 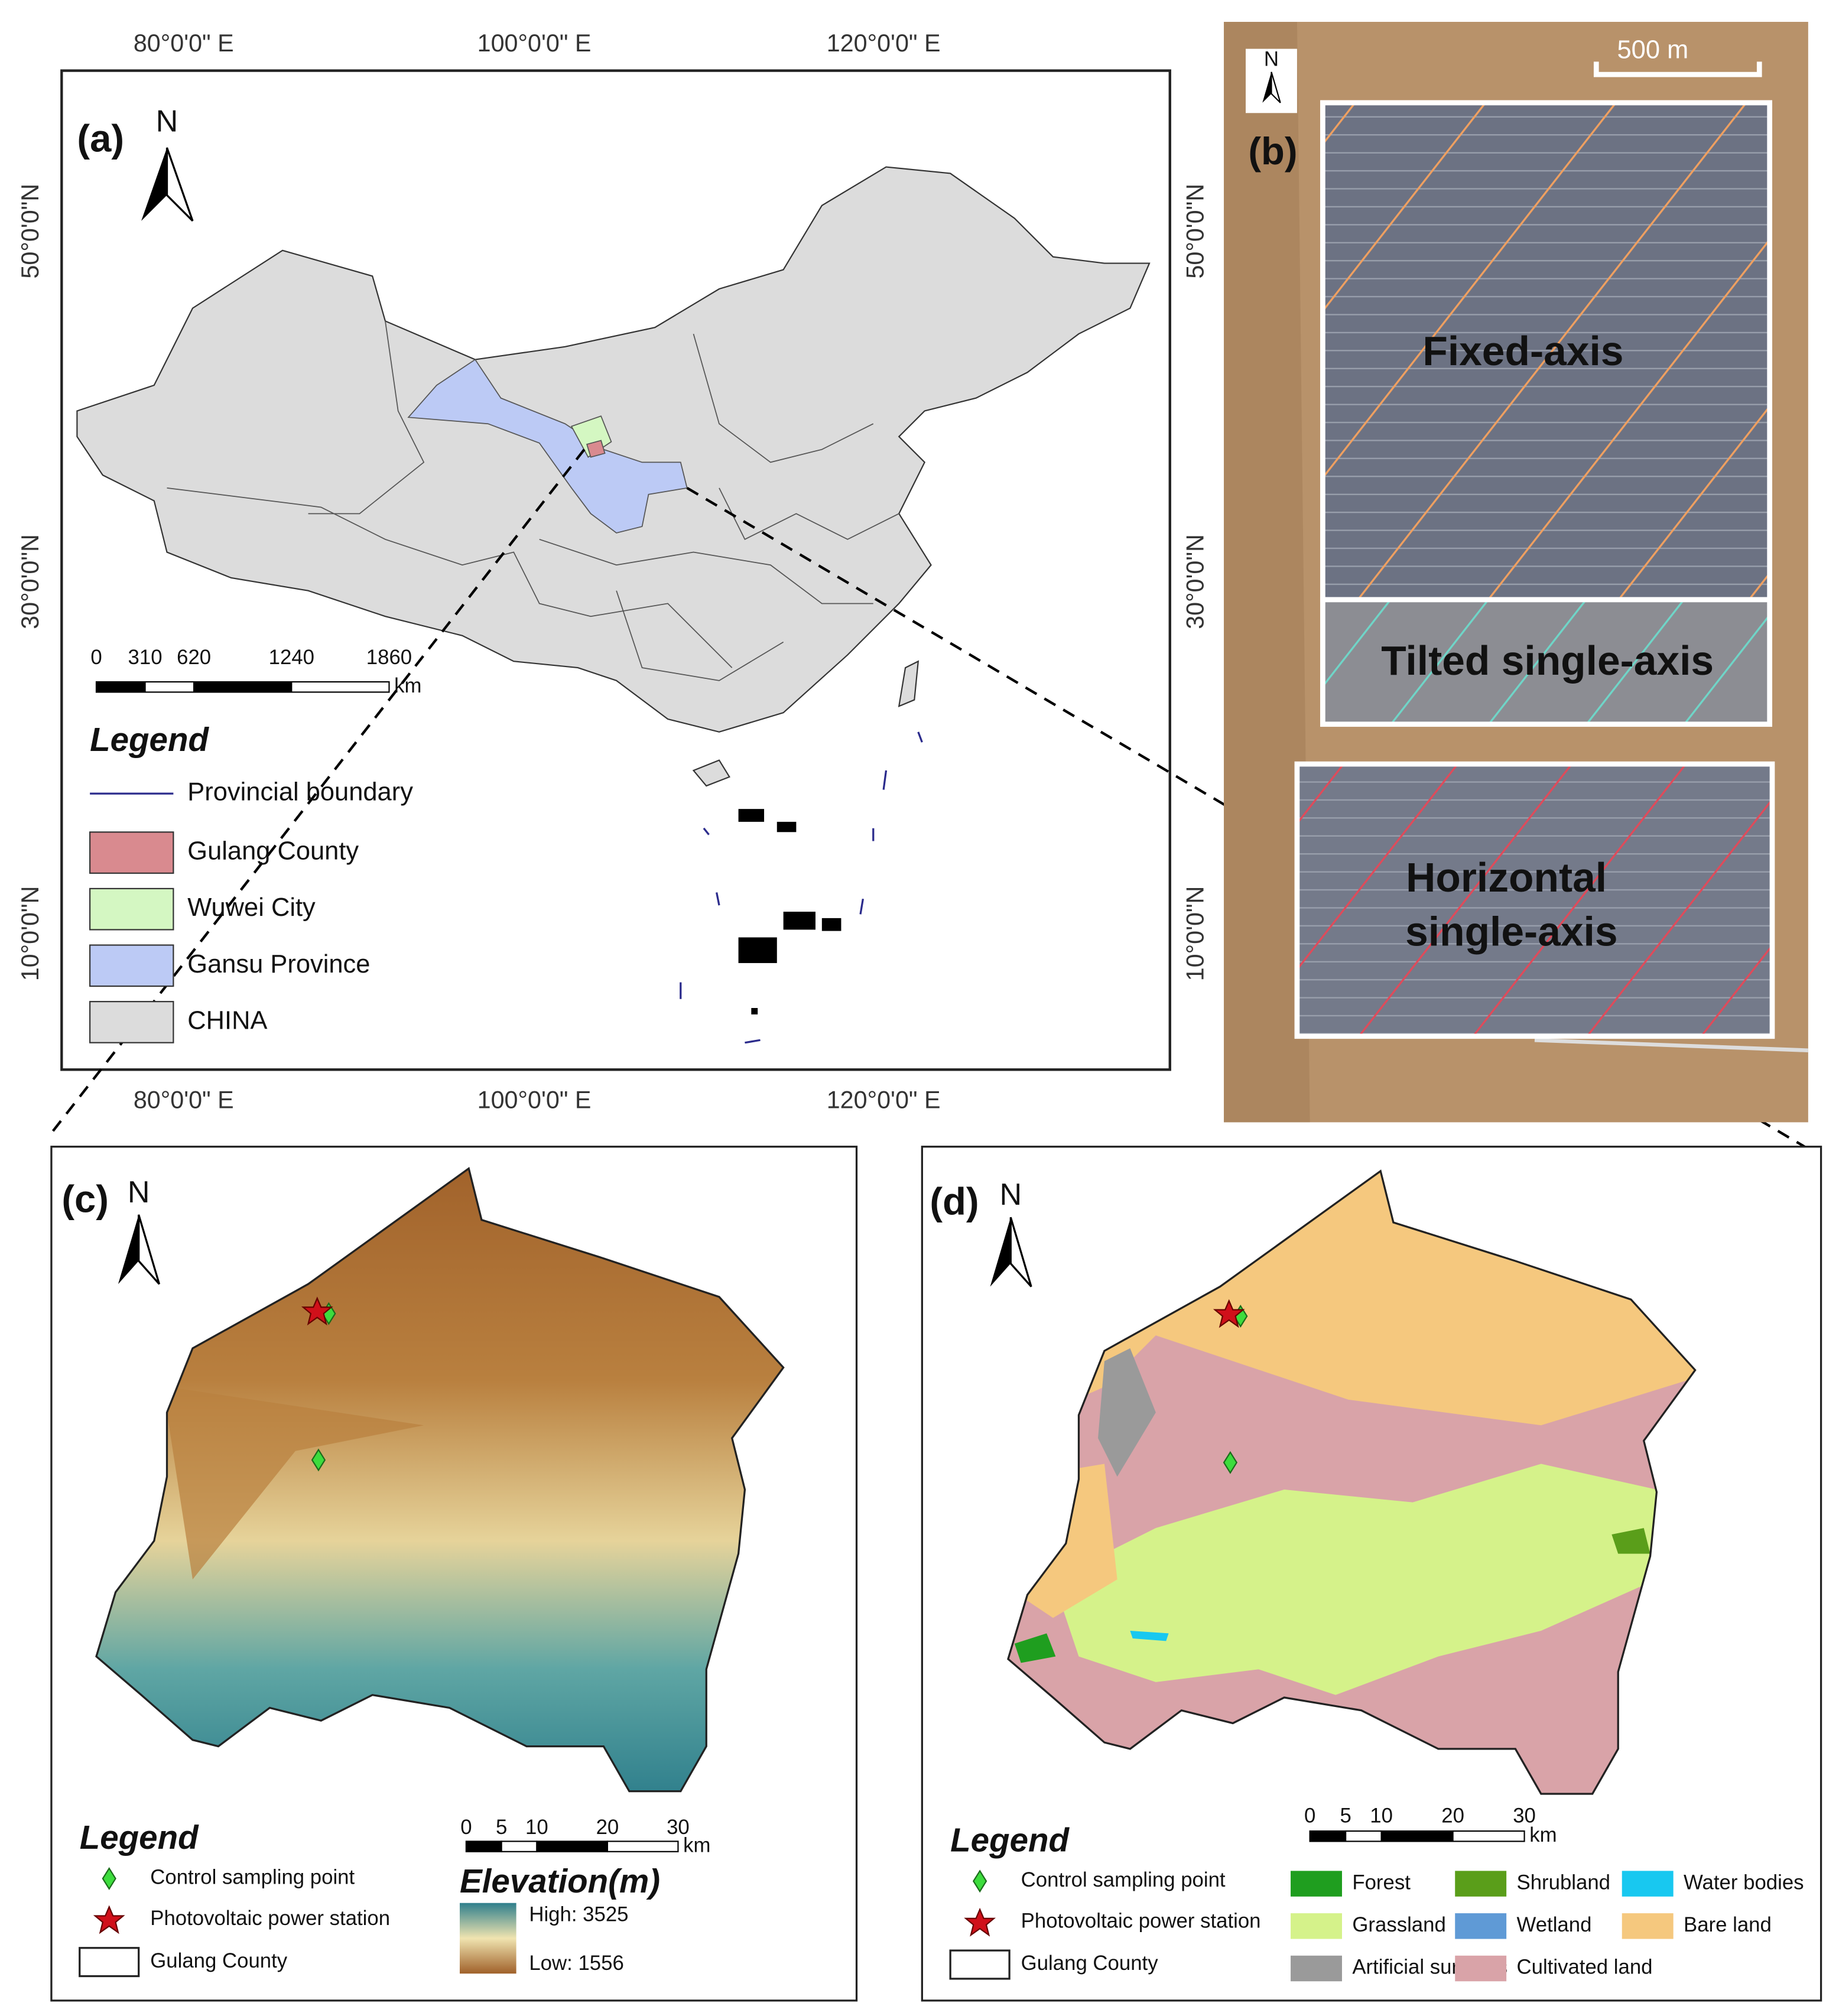 What do you see at coordinates (255, 671) in the screenshot?
I see `scale-bar: 0 310 620 1240 1860 km` at bounding box center [255, 671].